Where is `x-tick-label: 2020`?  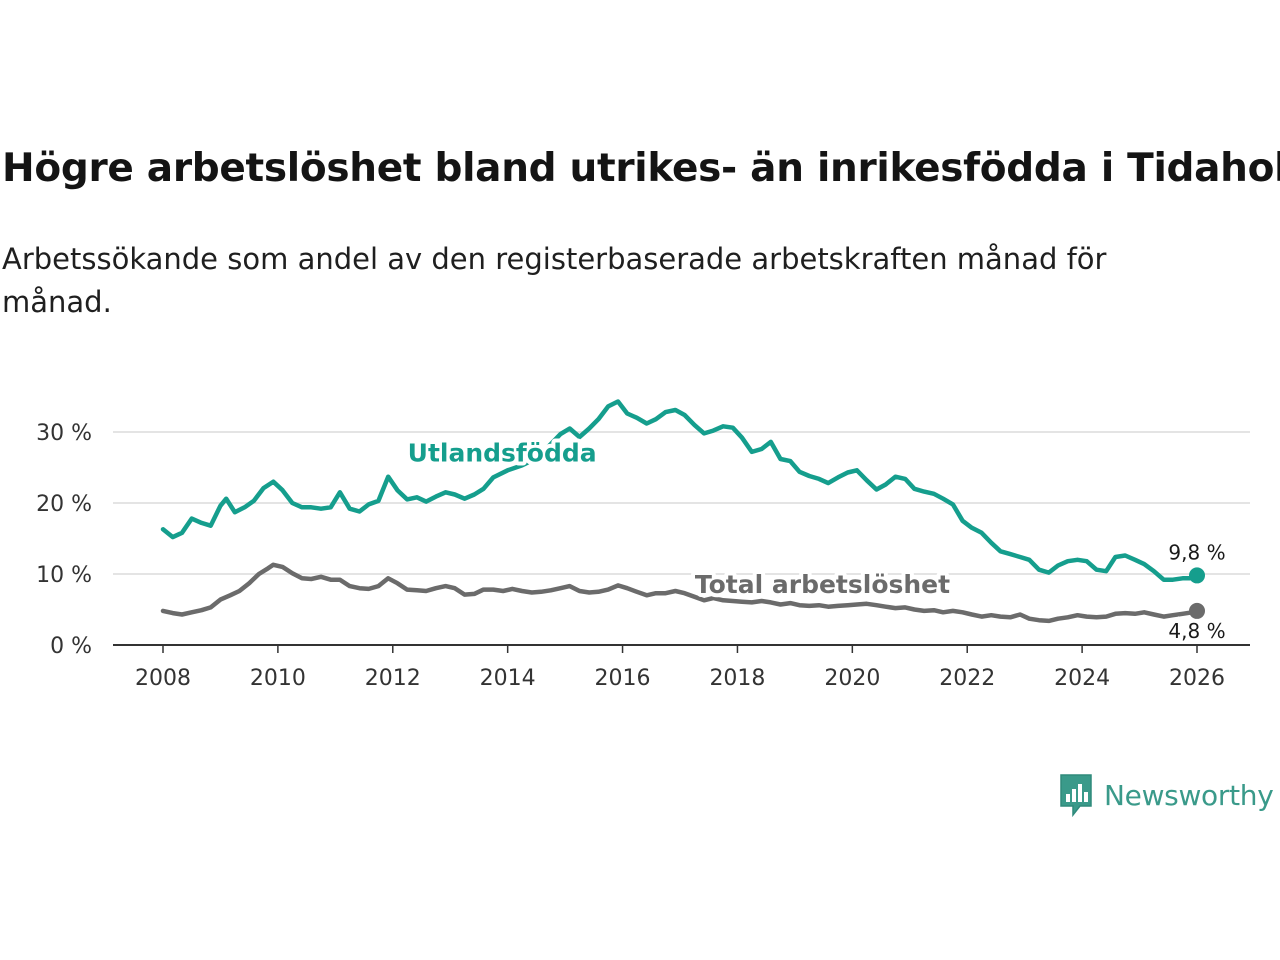
x-tick-label: 2020 is located at coordinates (852, 678).